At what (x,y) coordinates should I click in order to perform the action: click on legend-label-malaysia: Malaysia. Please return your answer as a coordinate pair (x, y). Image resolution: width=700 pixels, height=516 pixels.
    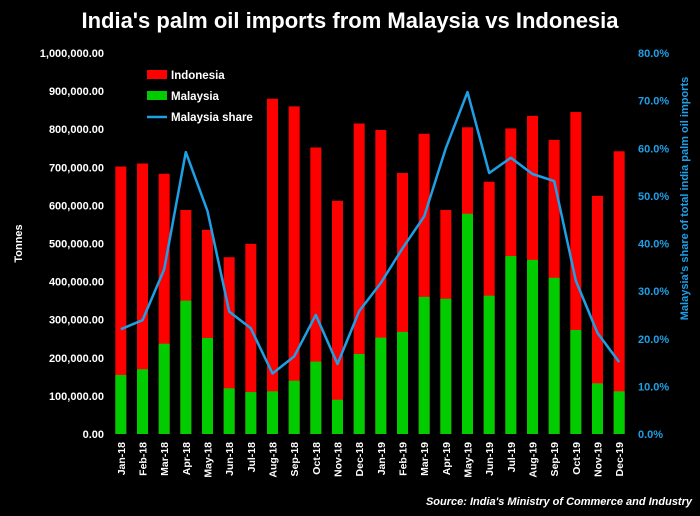
    Looking at the image, I should click on (195, 97).